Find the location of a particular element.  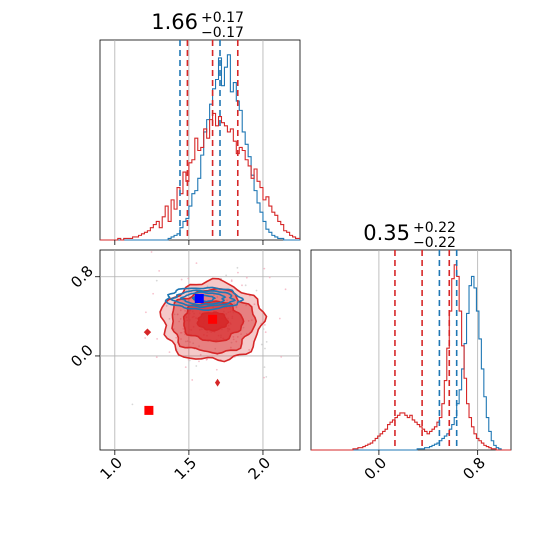

histogram-param2-grid is located at coordinates (428, 350).